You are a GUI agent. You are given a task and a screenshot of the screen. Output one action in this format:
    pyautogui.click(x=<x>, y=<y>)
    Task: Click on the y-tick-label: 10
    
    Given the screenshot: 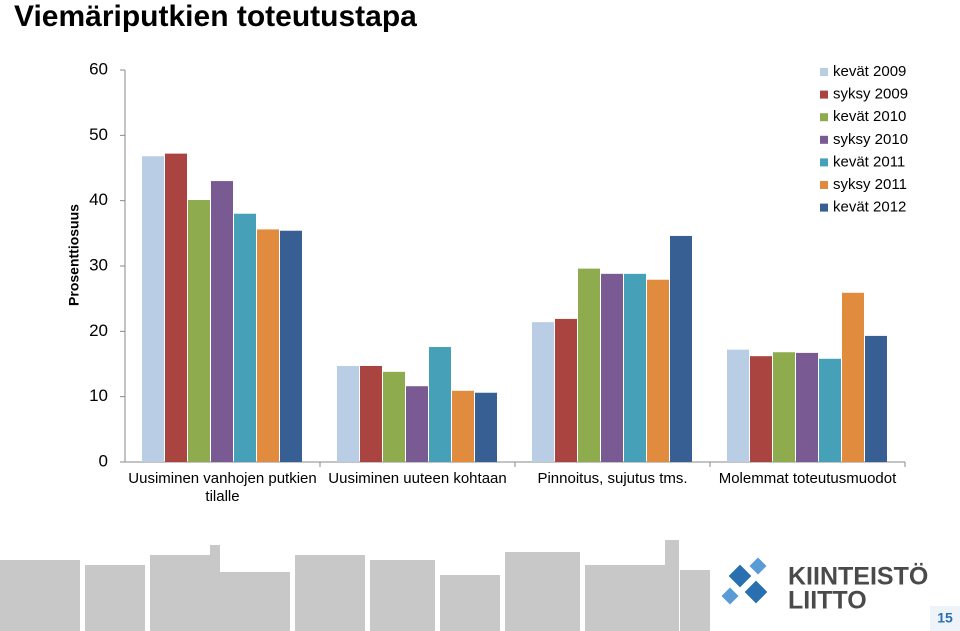 What is the action you would take?
    pyautogui.click(x=98, y=395)
    